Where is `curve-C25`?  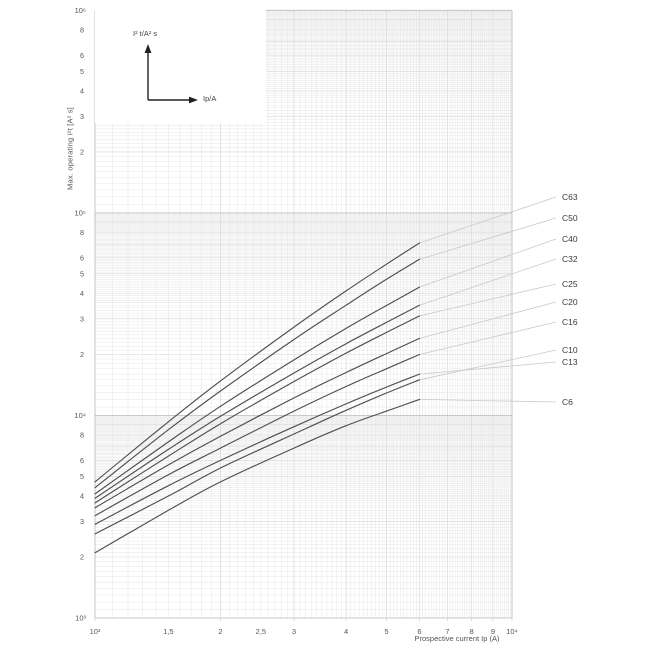 curve-C25 is located at coordinates (257, 409).